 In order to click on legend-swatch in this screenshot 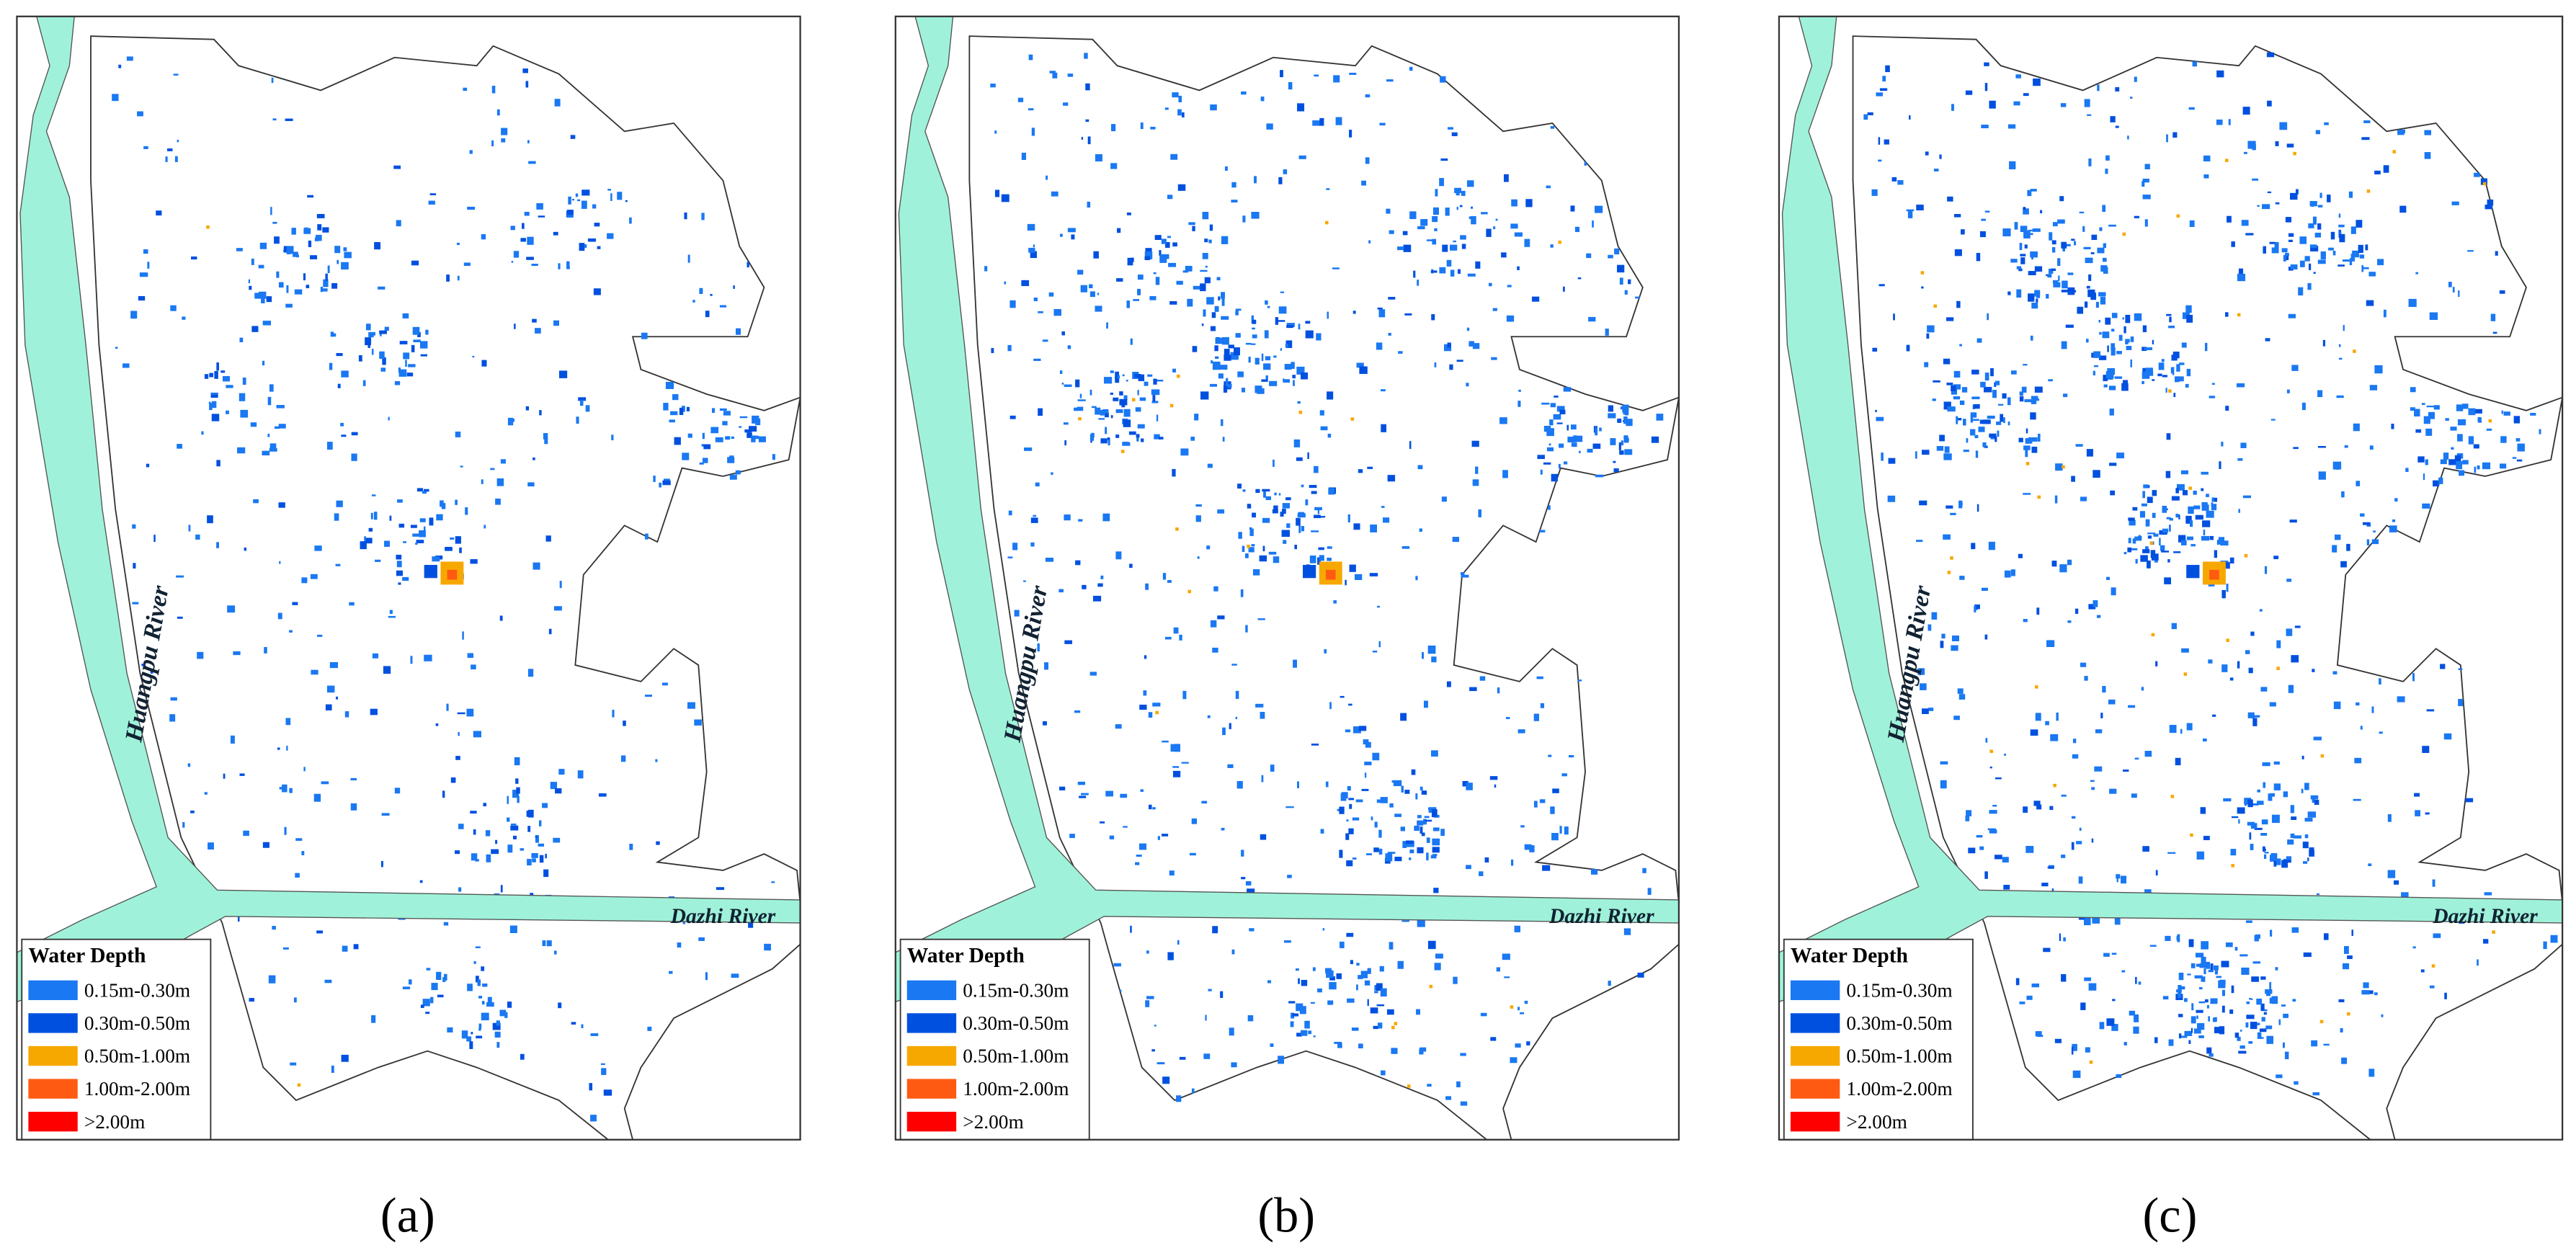, I will do `click(1815, 1089)`.